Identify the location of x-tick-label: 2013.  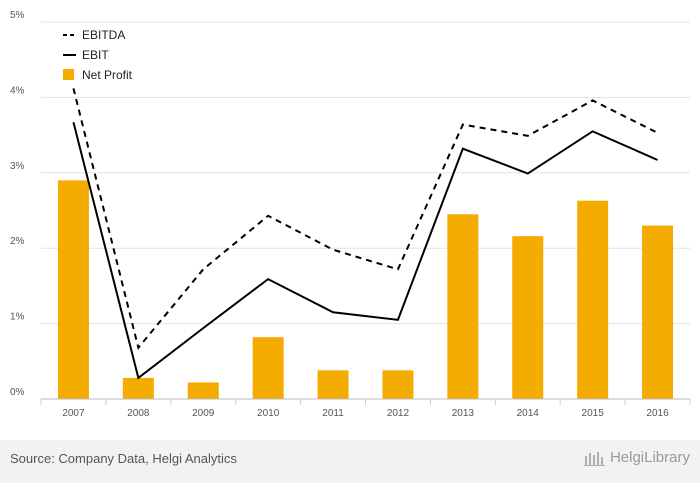
(463, 413).